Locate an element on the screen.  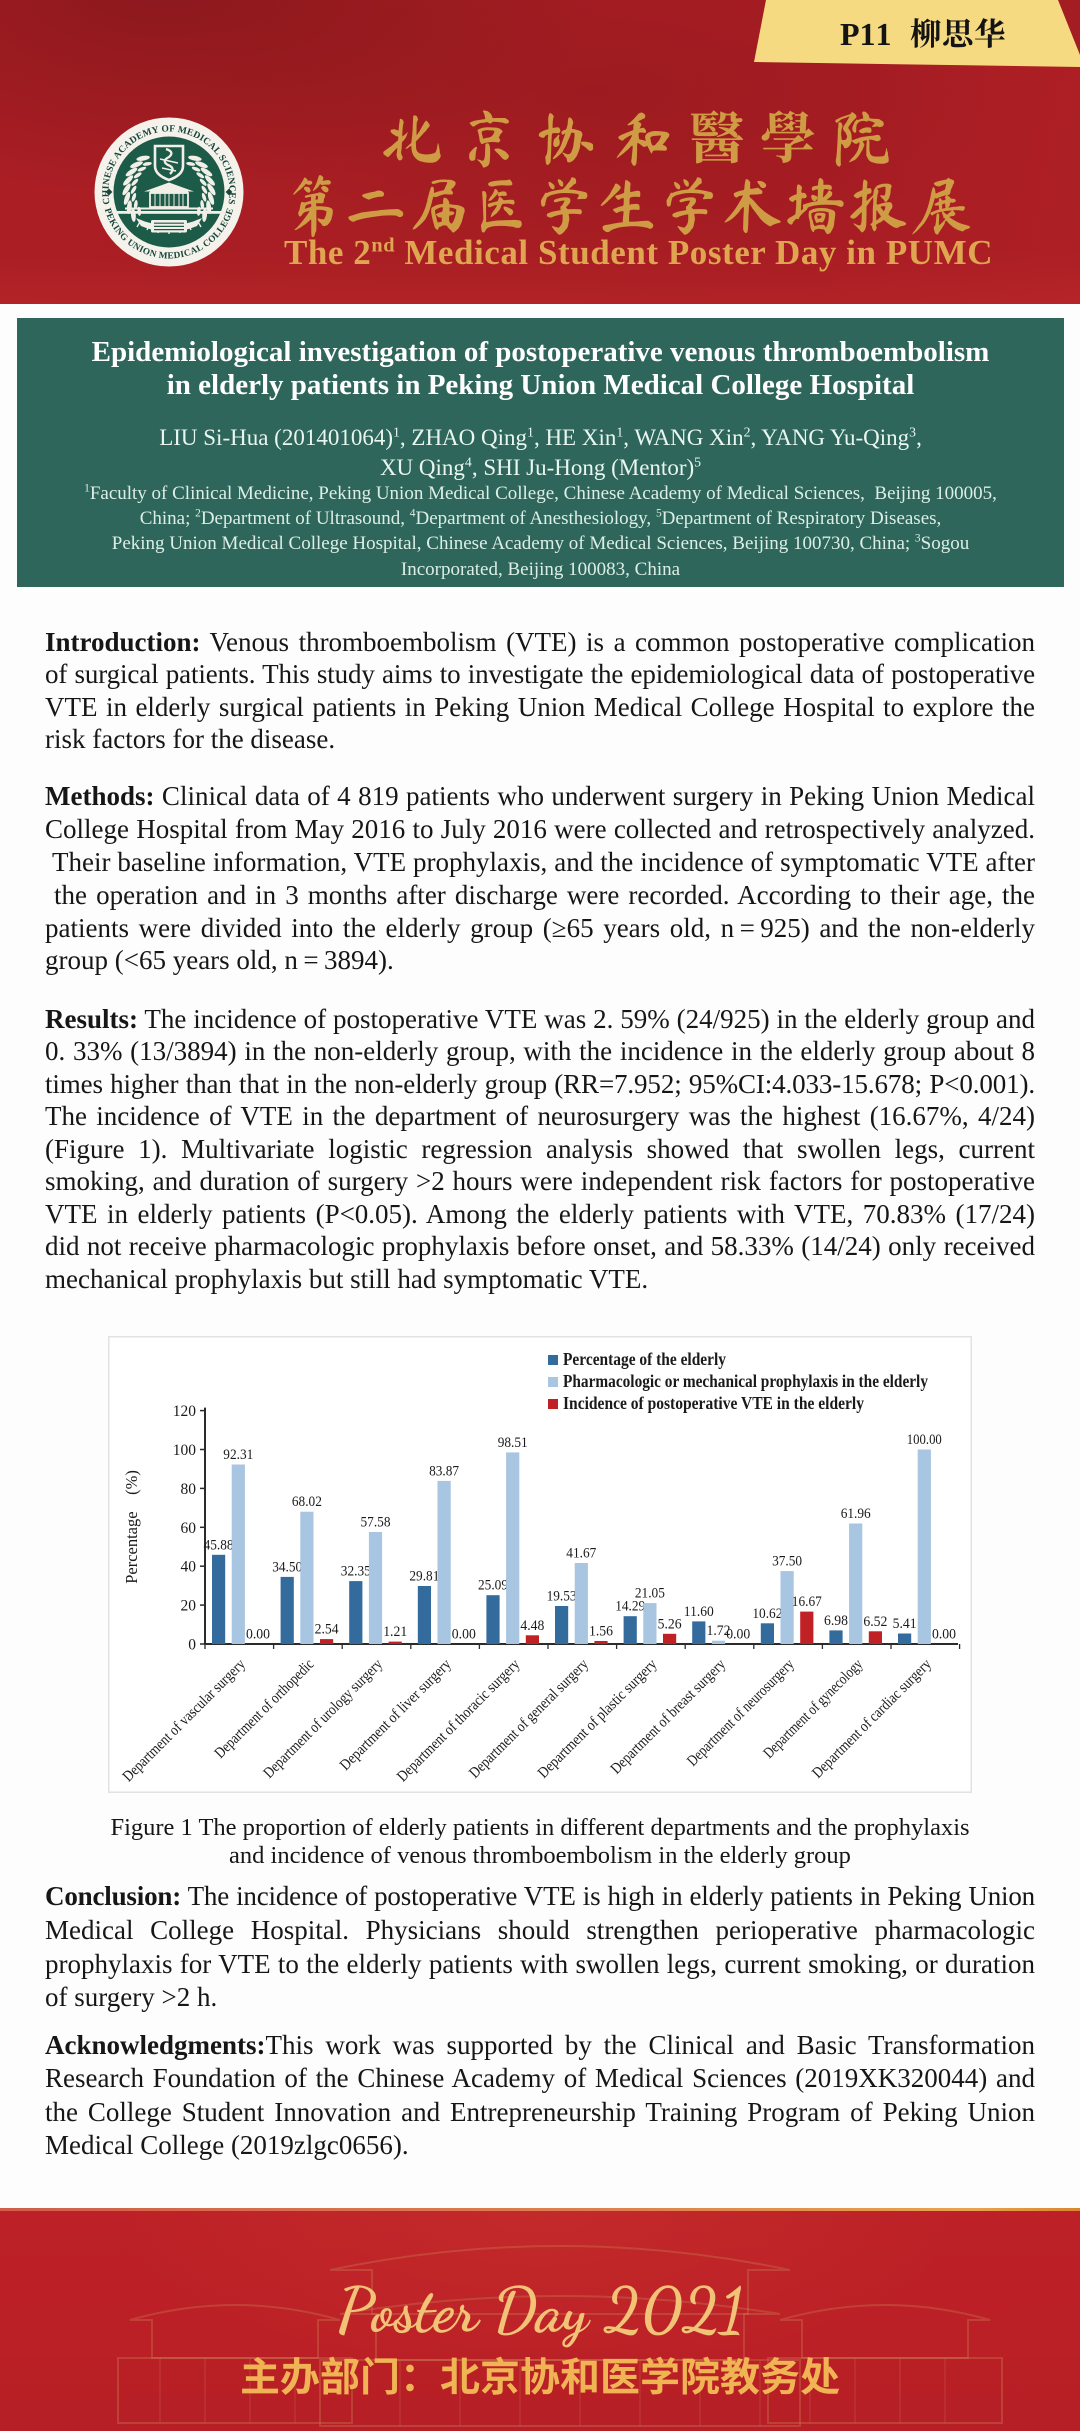
svg-text: 1.72 is located at coordinates (719, 1631).